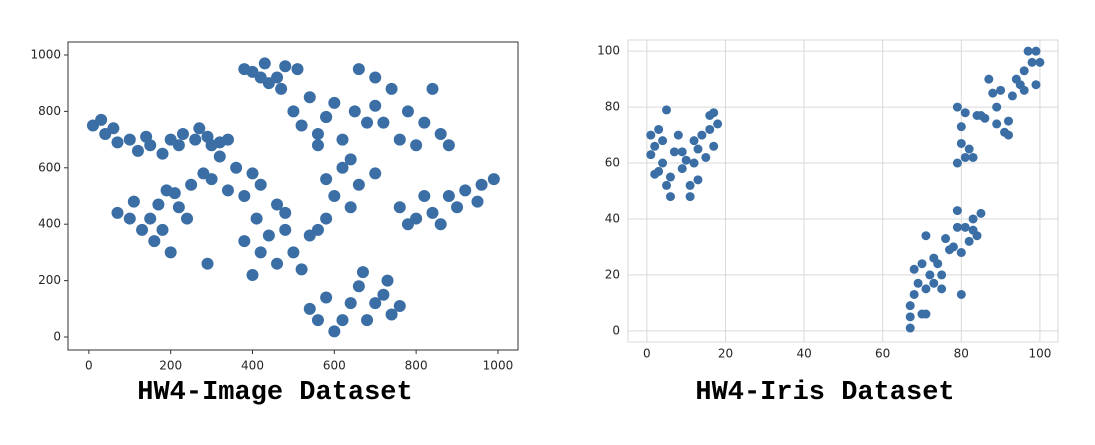 The height and width of the screenshot is (445, 1095). I want to click on y-tick-label: 200, so click(49, 280).